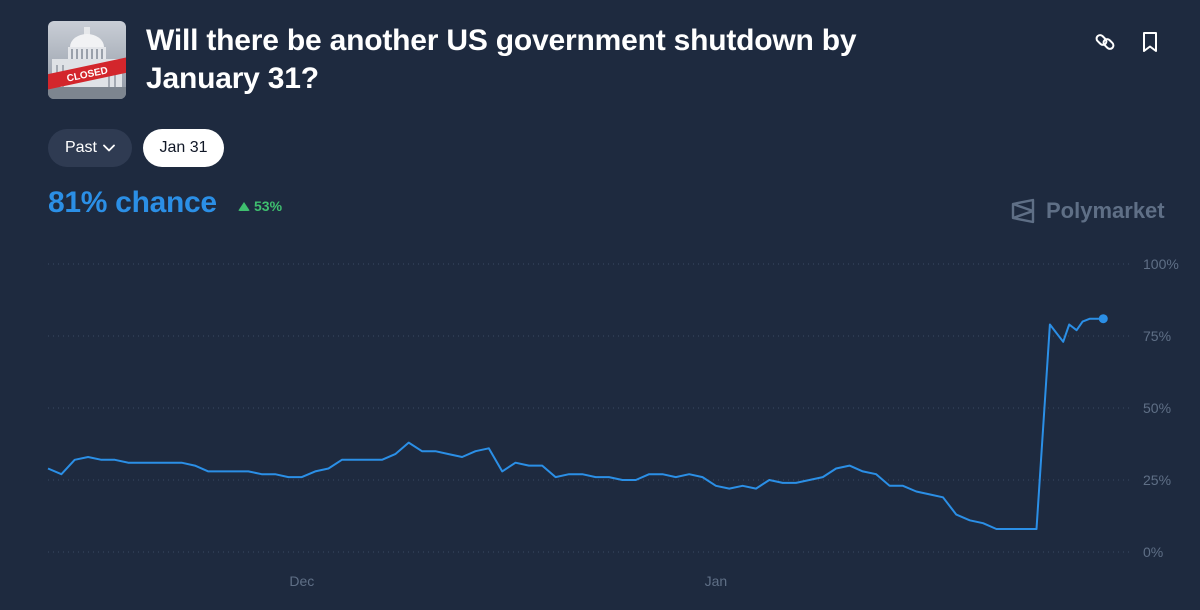  I want to click on bookmark-button, so click(1150, 42).